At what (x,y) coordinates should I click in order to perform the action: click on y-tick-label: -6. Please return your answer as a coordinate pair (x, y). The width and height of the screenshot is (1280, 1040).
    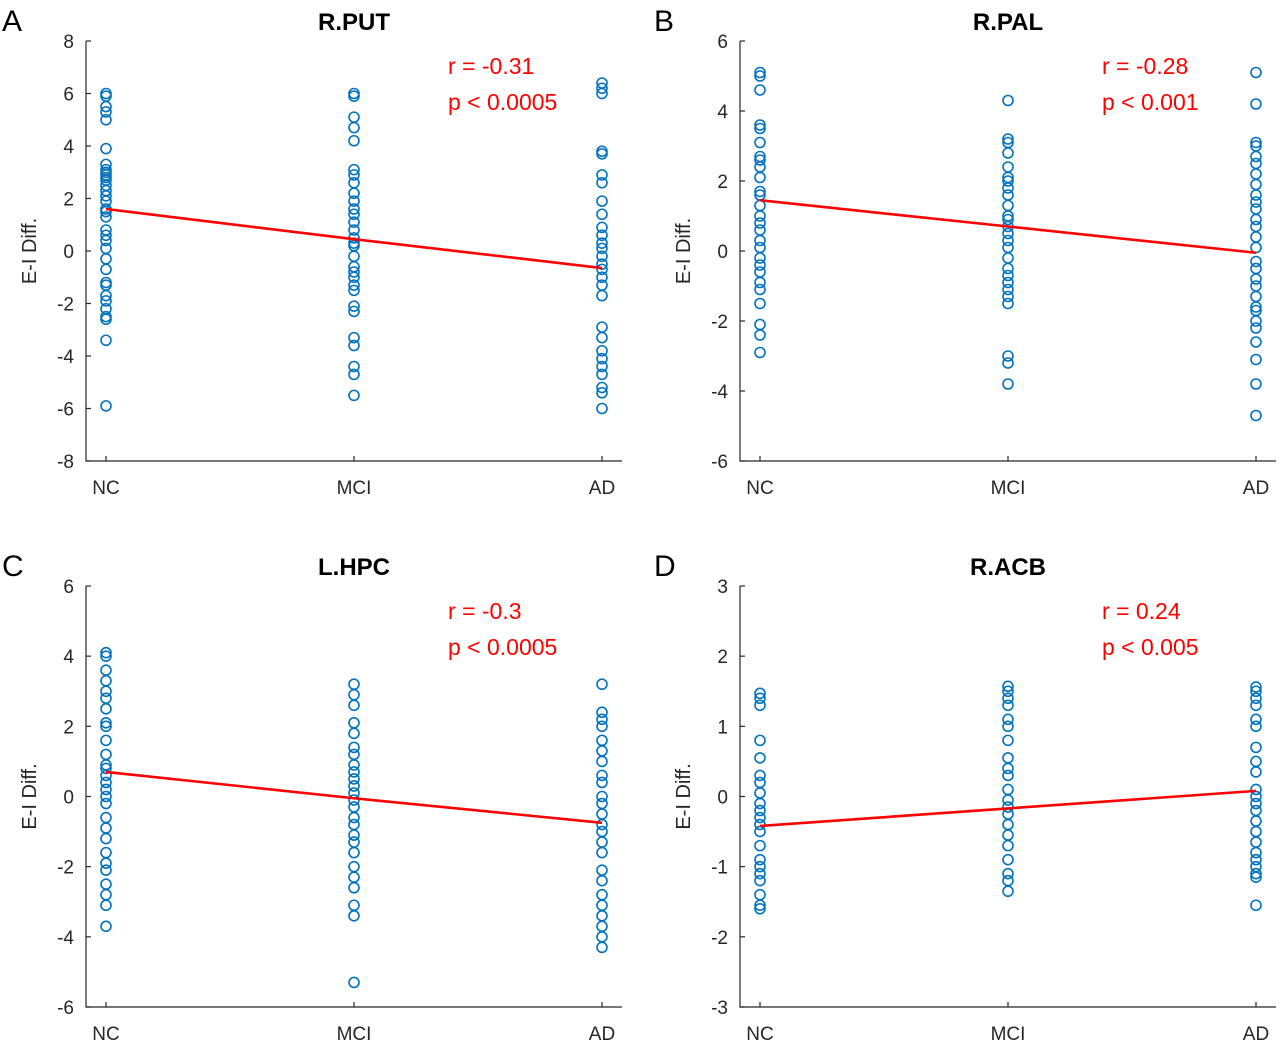
    Looking at the image, I should click on (65, 1008).